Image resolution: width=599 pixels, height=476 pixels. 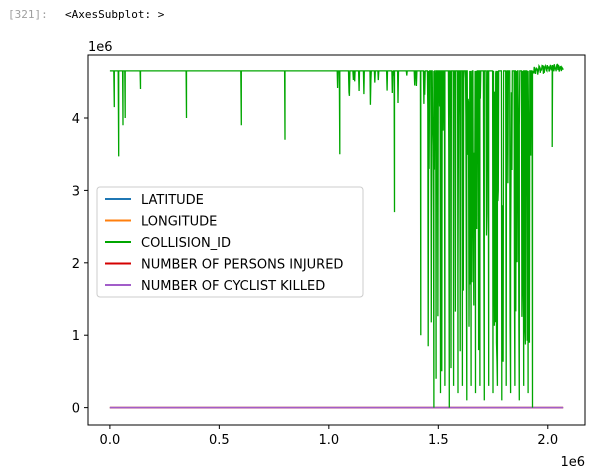 What do you see at coordinates (438, 440) in the screenshot?
I see `x-tick-label: 1.5` at bounding box center [438, 440].